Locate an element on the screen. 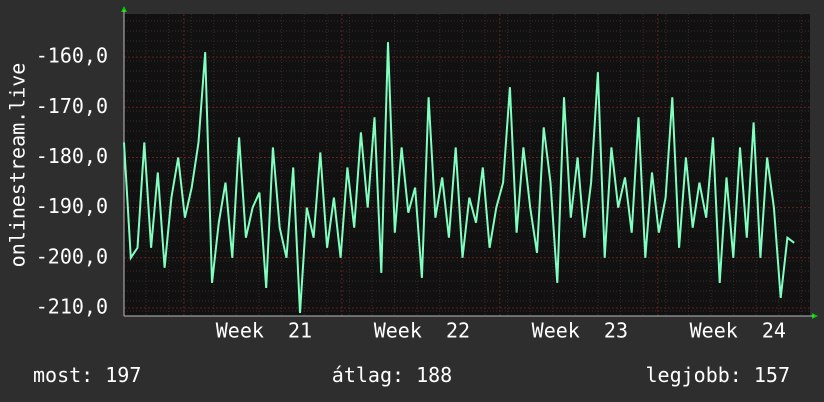  y-tick-label: -210,0 is located at coordinates (72, 306).